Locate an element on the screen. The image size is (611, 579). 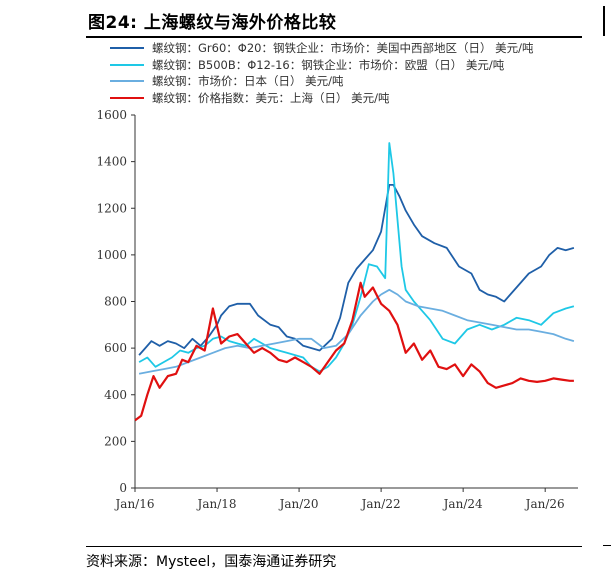
legend-label: 螺纹钢：Gr60：Φ20：钢铁企业：市场价：美国中西部地区（日） 美元/吨 is located at coordinates (343, 48).